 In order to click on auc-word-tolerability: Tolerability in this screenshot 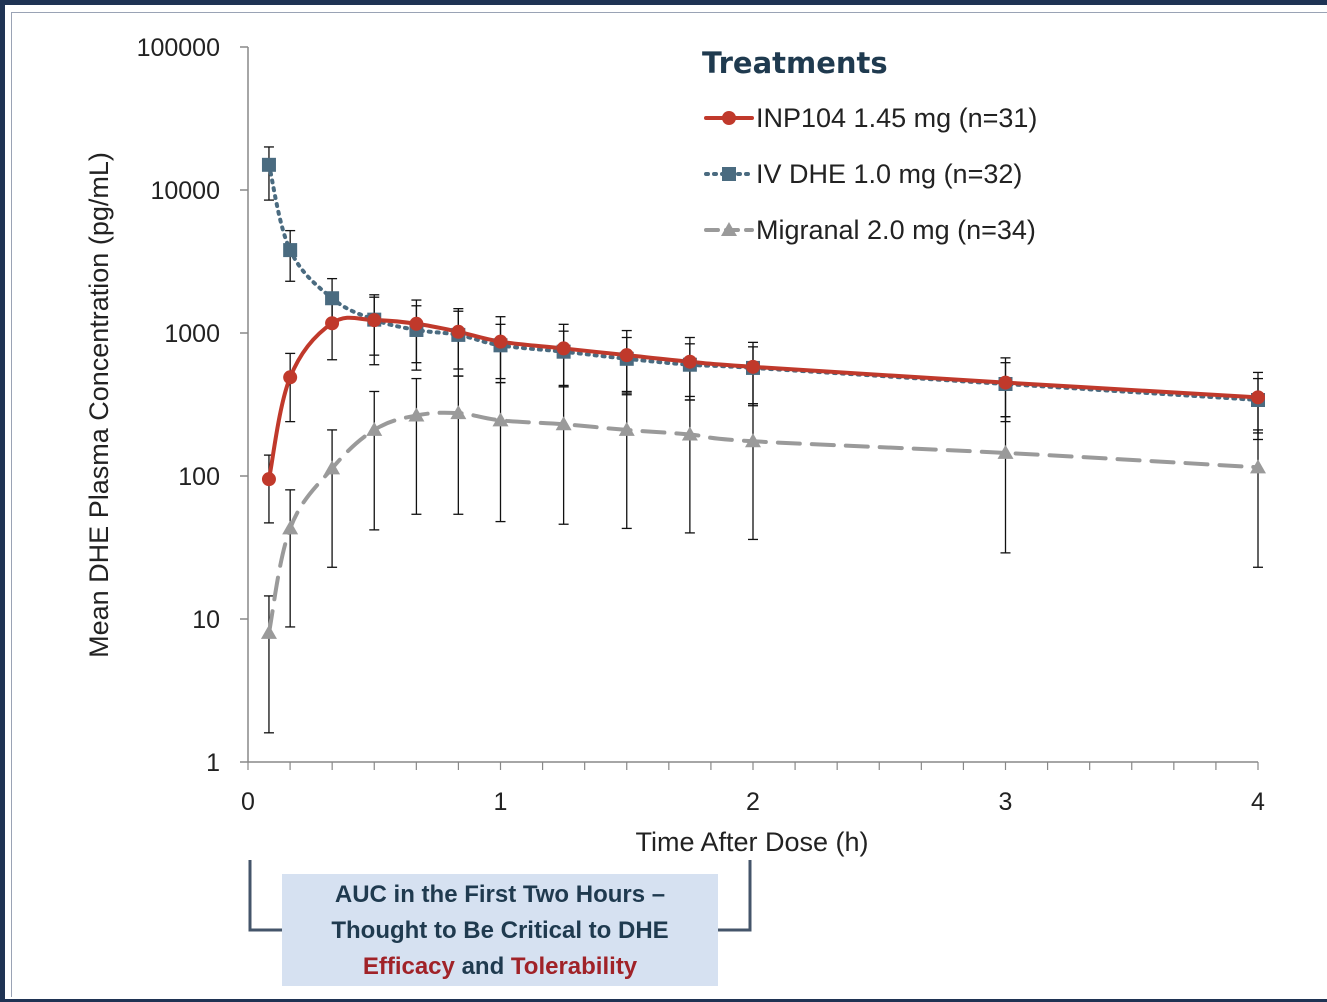, I will do `click(574, 966)`.